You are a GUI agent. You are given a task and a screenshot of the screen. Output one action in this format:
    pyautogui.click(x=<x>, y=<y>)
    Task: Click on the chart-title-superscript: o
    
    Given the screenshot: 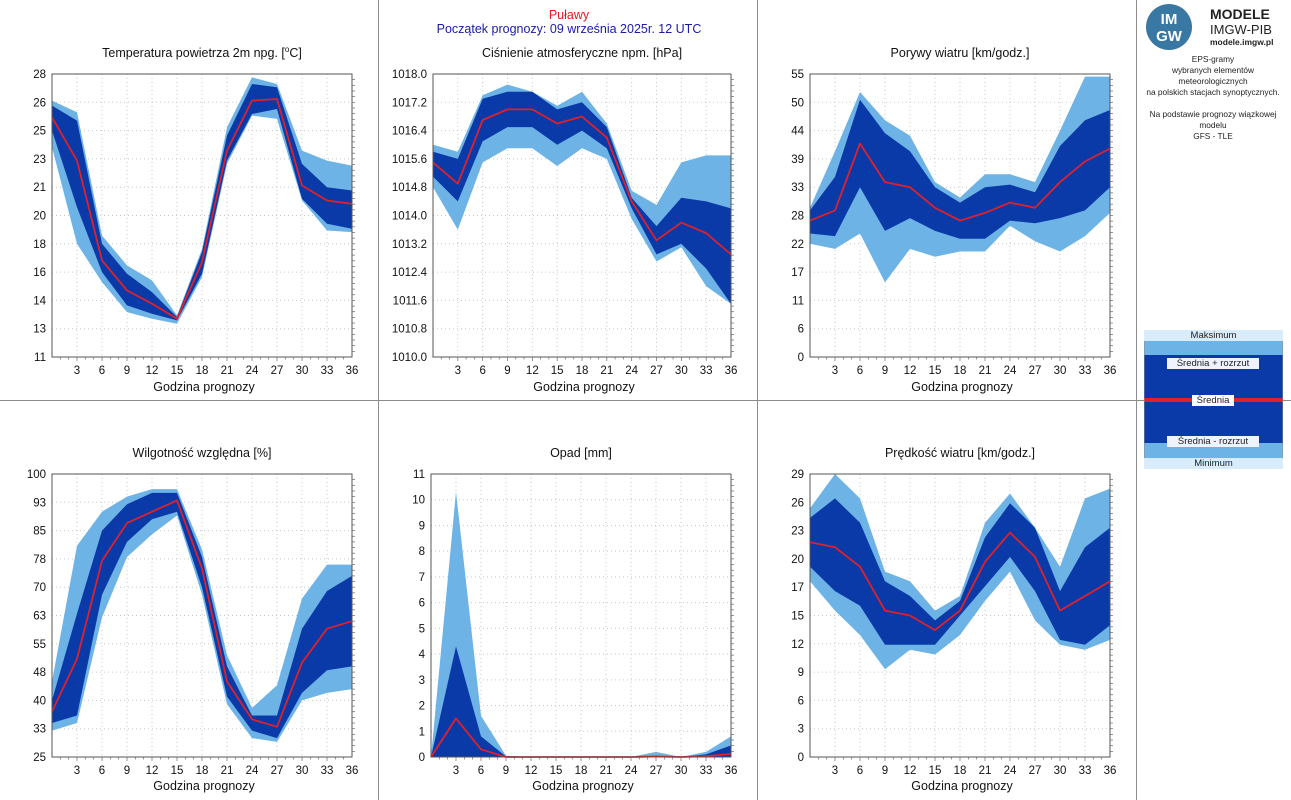 What is the action you would take?
    pyautogui.click(x=287, y=49)
    